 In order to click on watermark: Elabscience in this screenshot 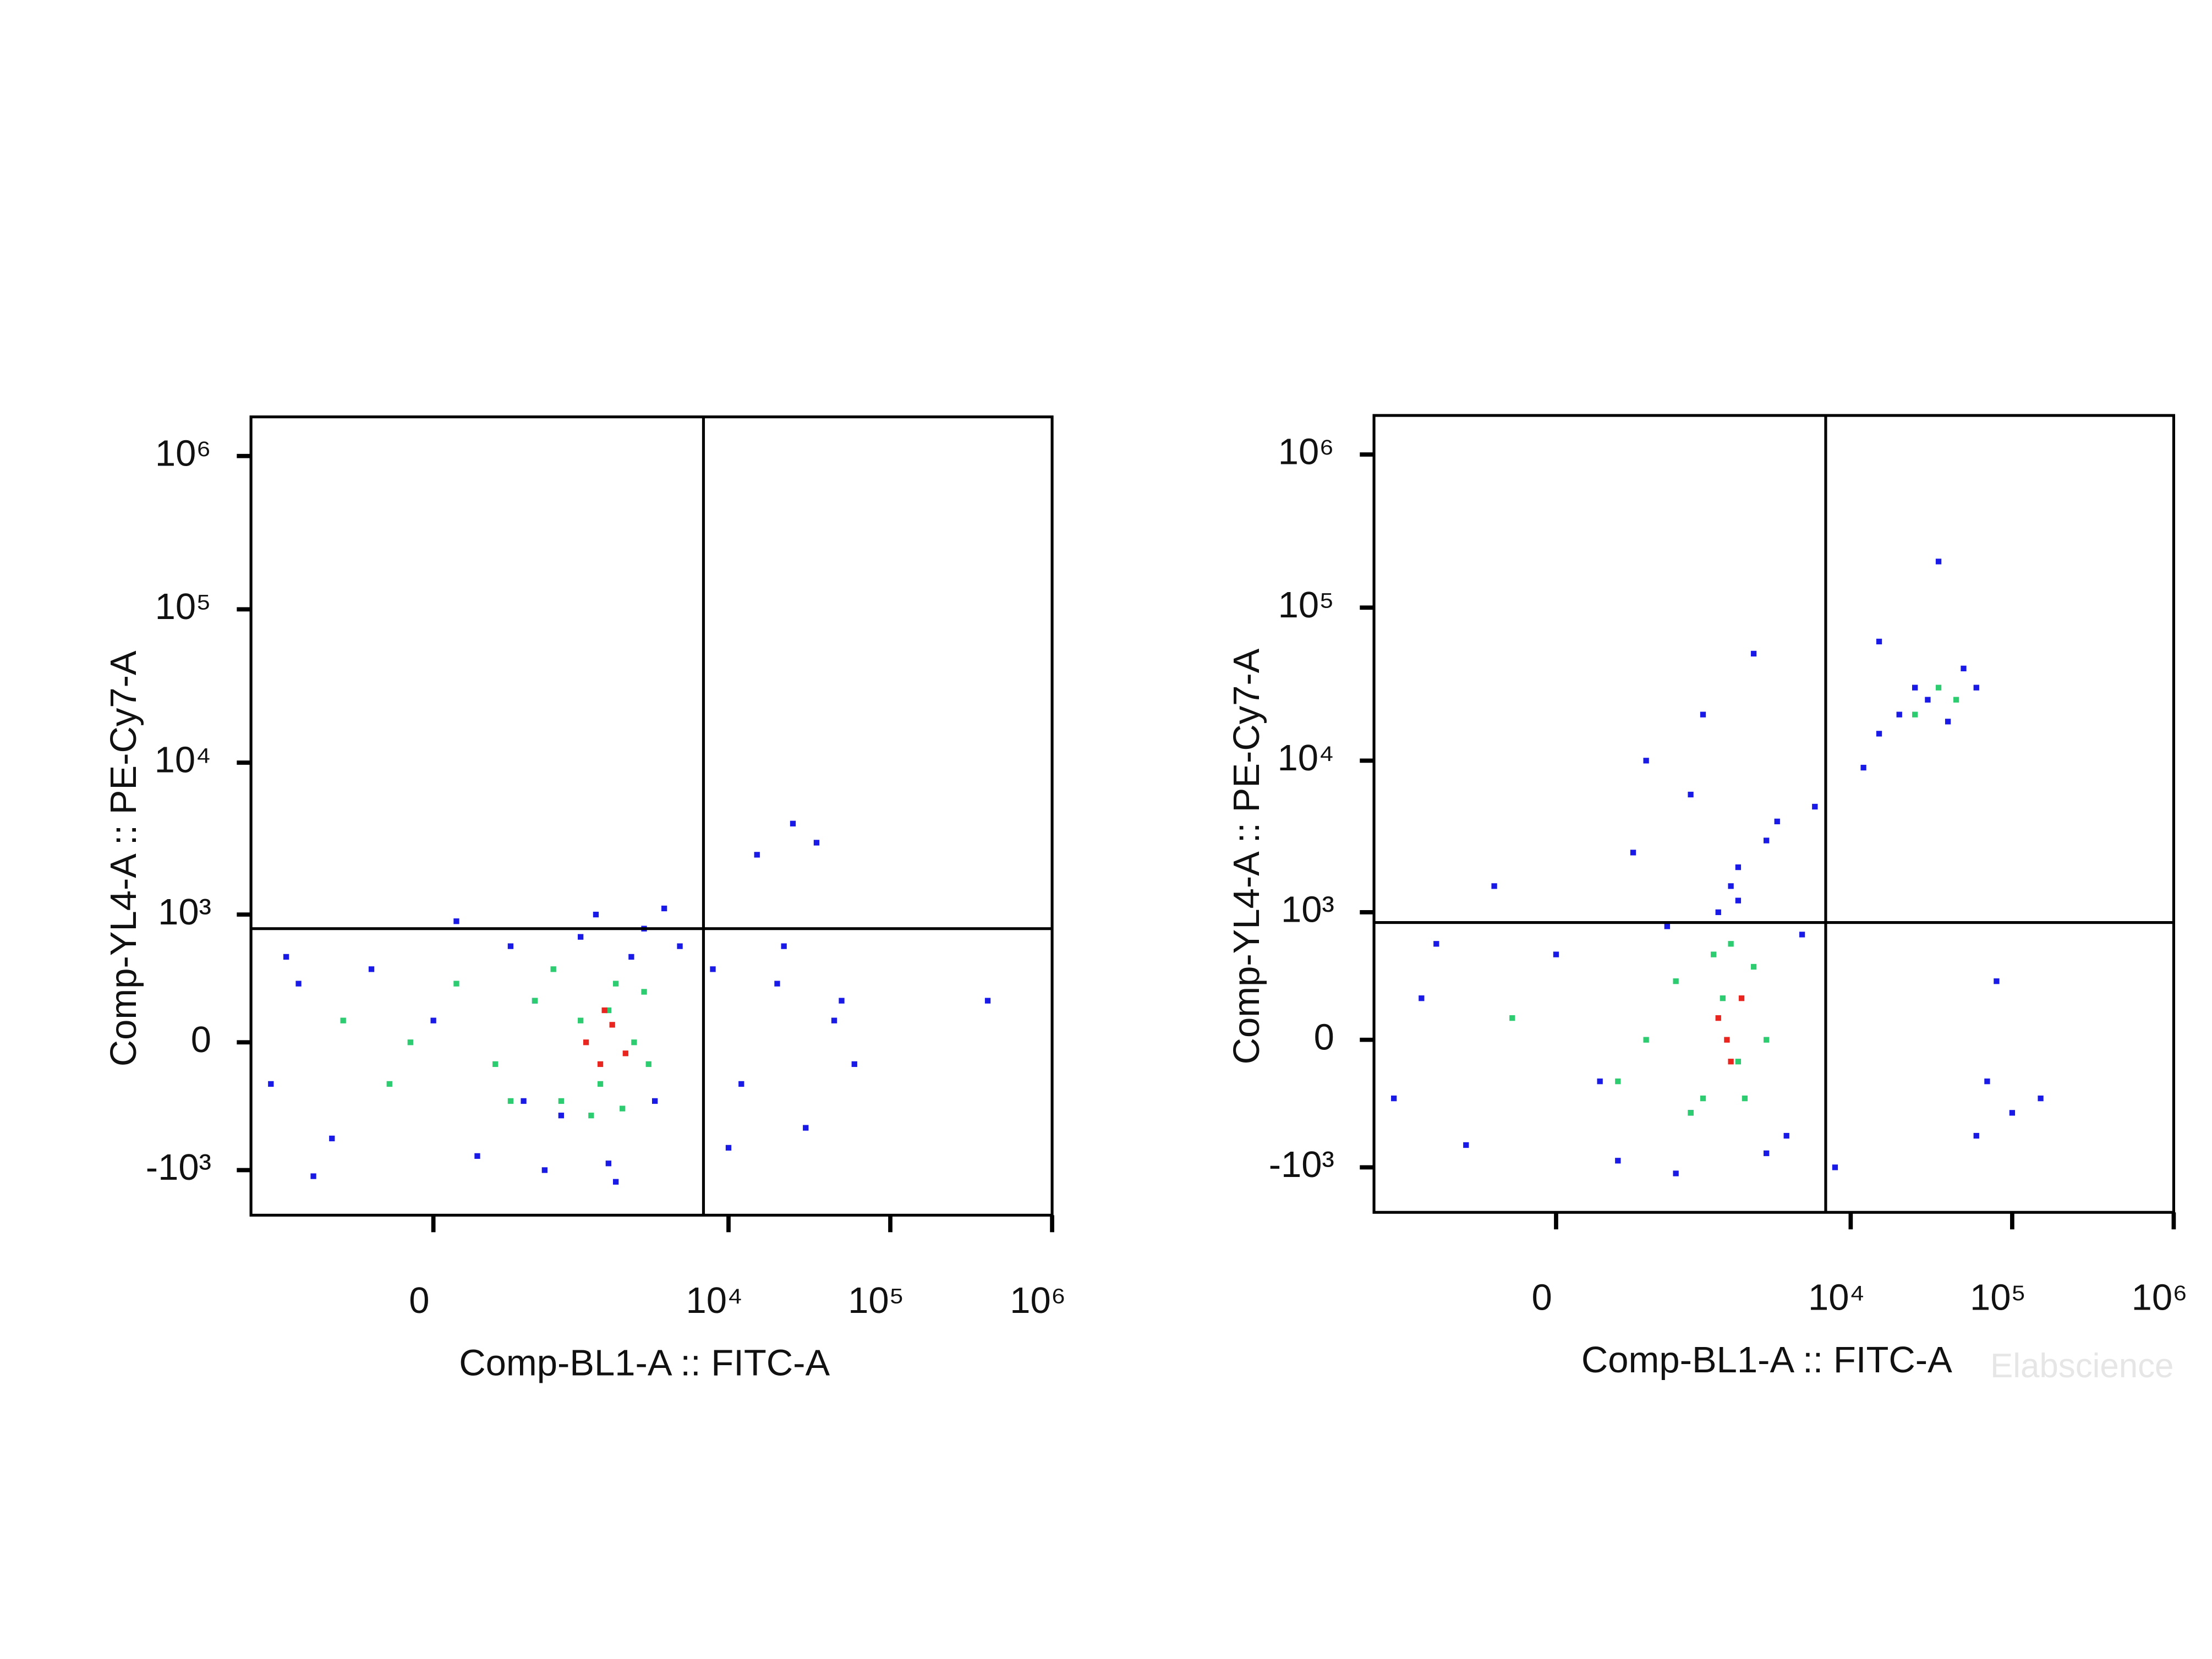, I will do `click(2081, 1366)`.